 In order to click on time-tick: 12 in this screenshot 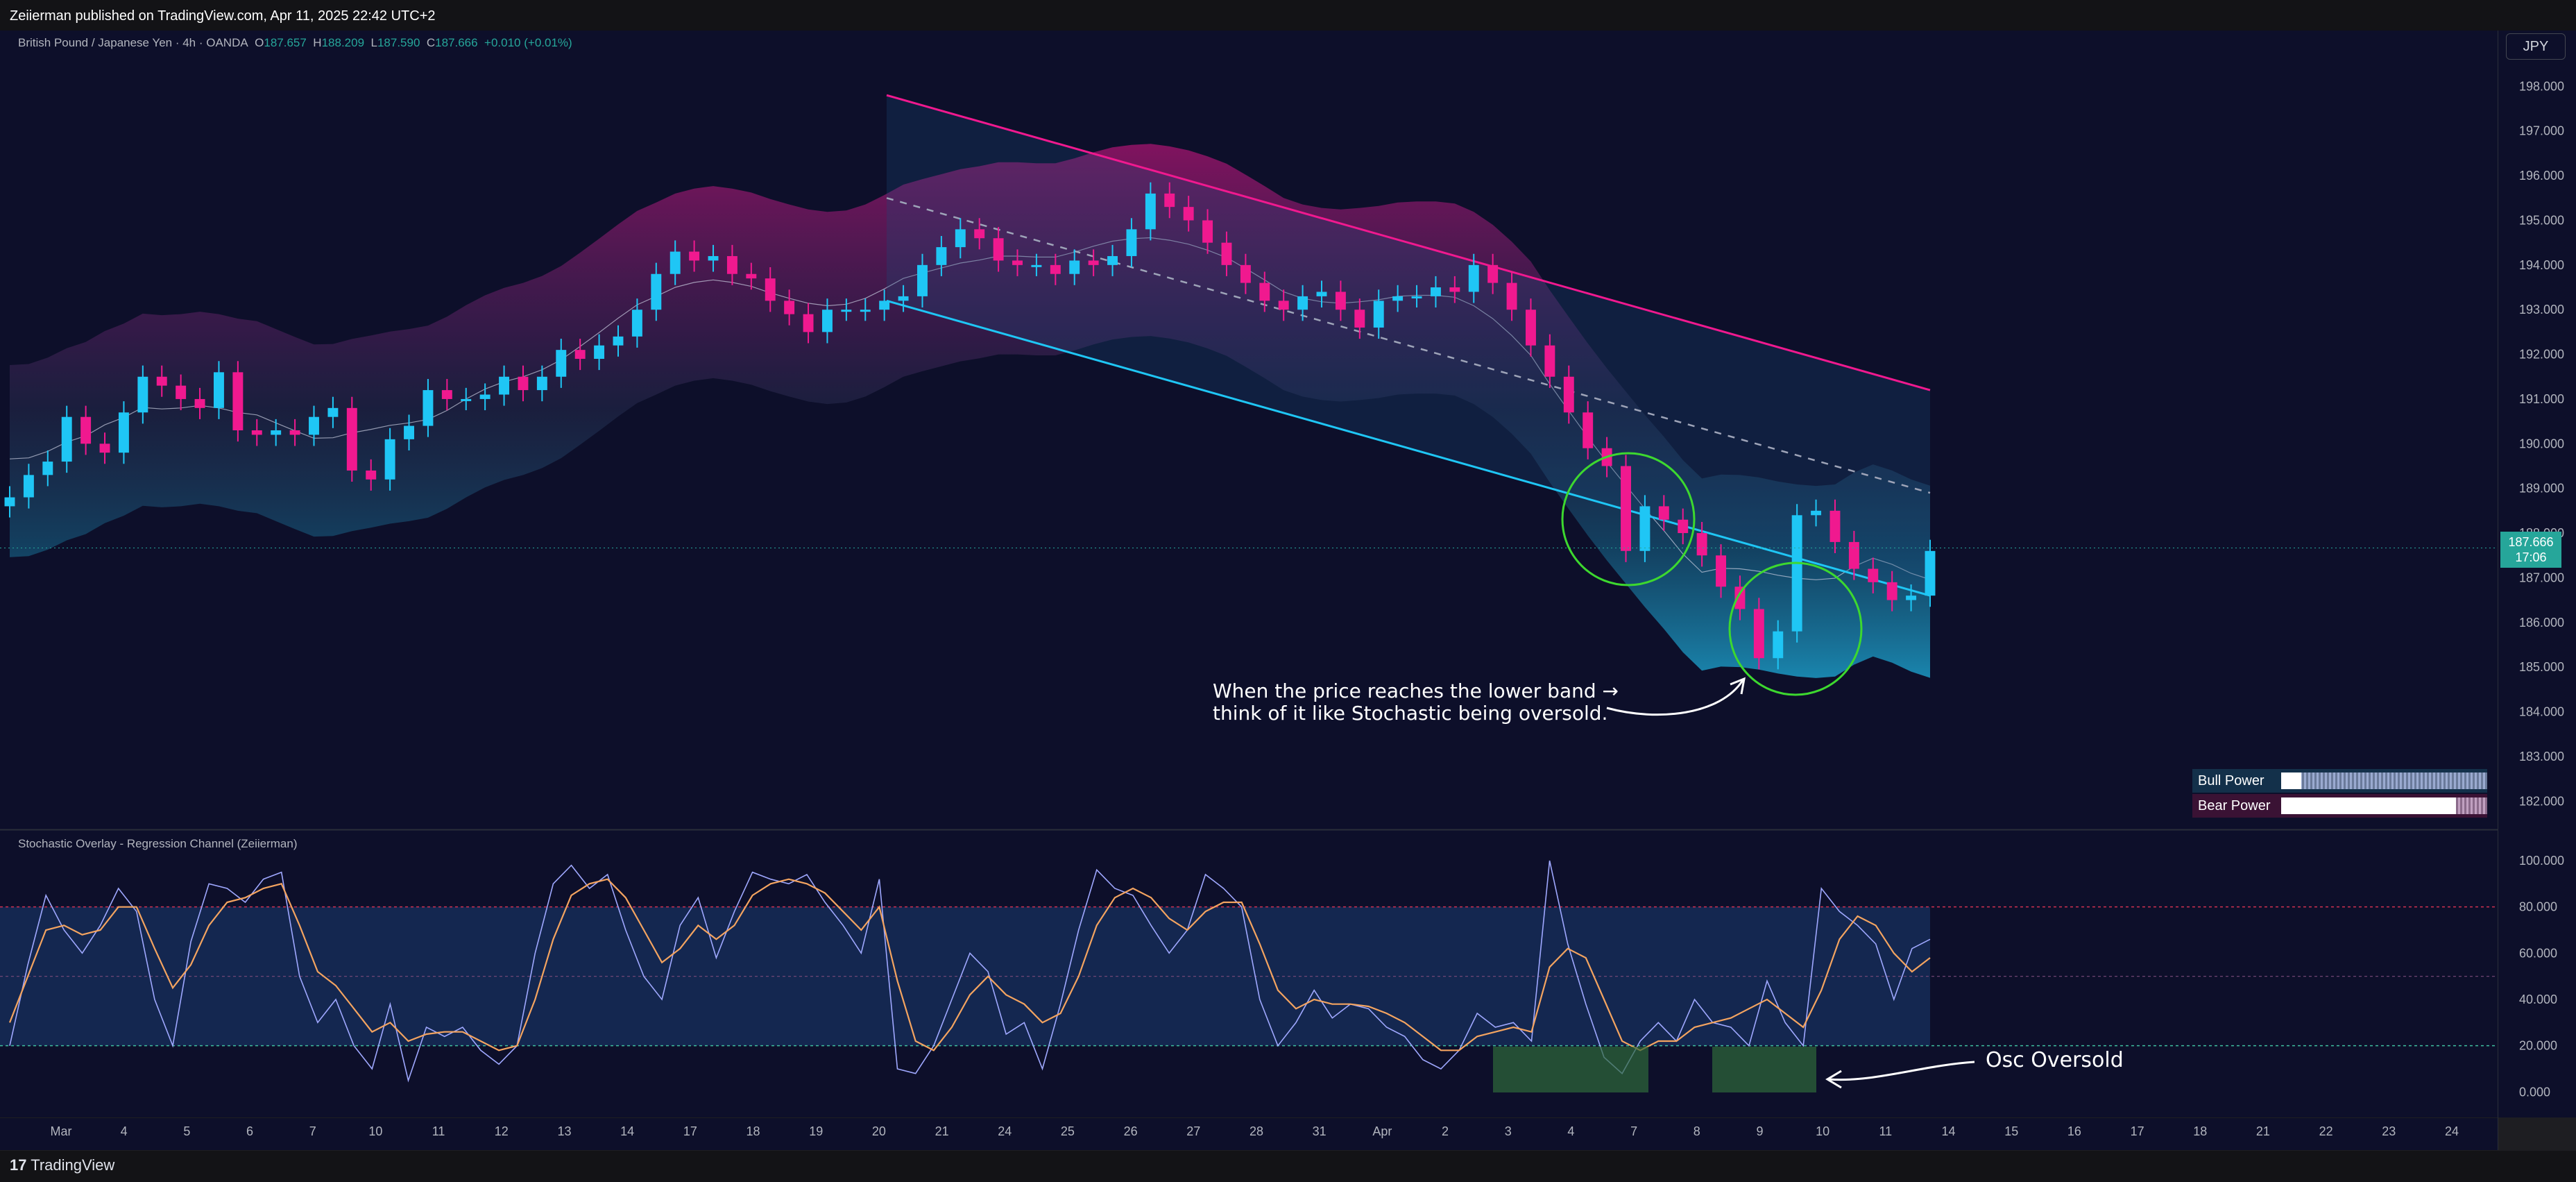, I will do `click(502, 1131)`.